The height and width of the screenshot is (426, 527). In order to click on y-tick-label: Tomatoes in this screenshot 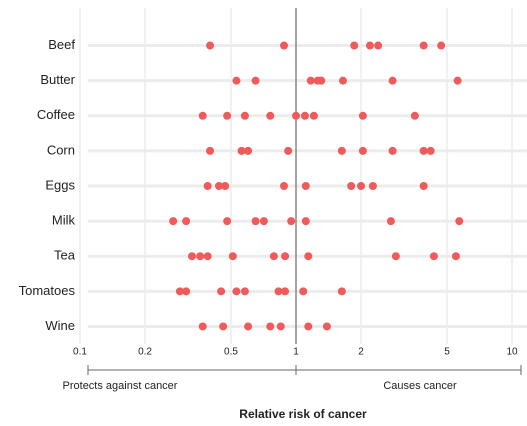, I will do `click(47, 290)`.